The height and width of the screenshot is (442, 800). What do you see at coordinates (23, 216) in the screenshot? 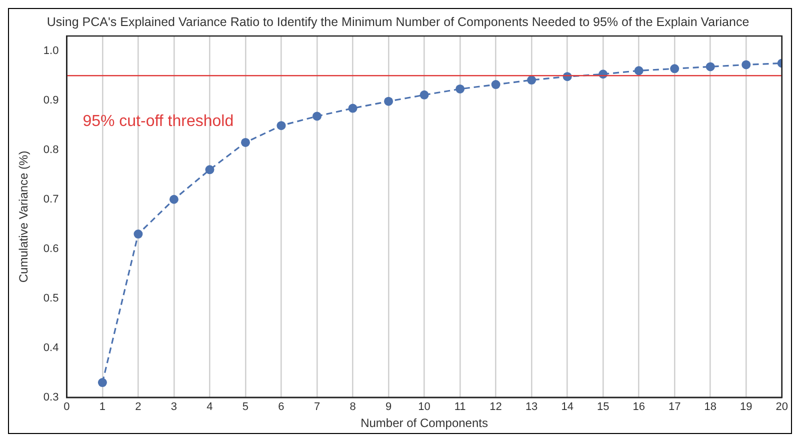
I see `y-axis-title: Cumulative Variance (%)` at bounding box center [23, 216].